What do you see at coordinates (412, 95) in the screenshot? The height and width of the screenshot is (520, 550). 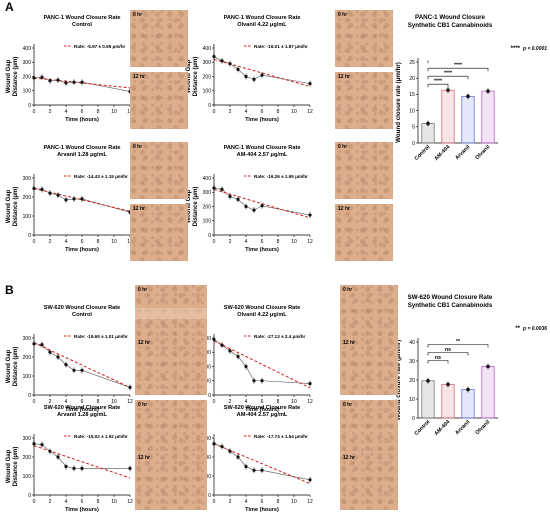 I see `y-tick-label: 15` at bounding box center [412, 95].